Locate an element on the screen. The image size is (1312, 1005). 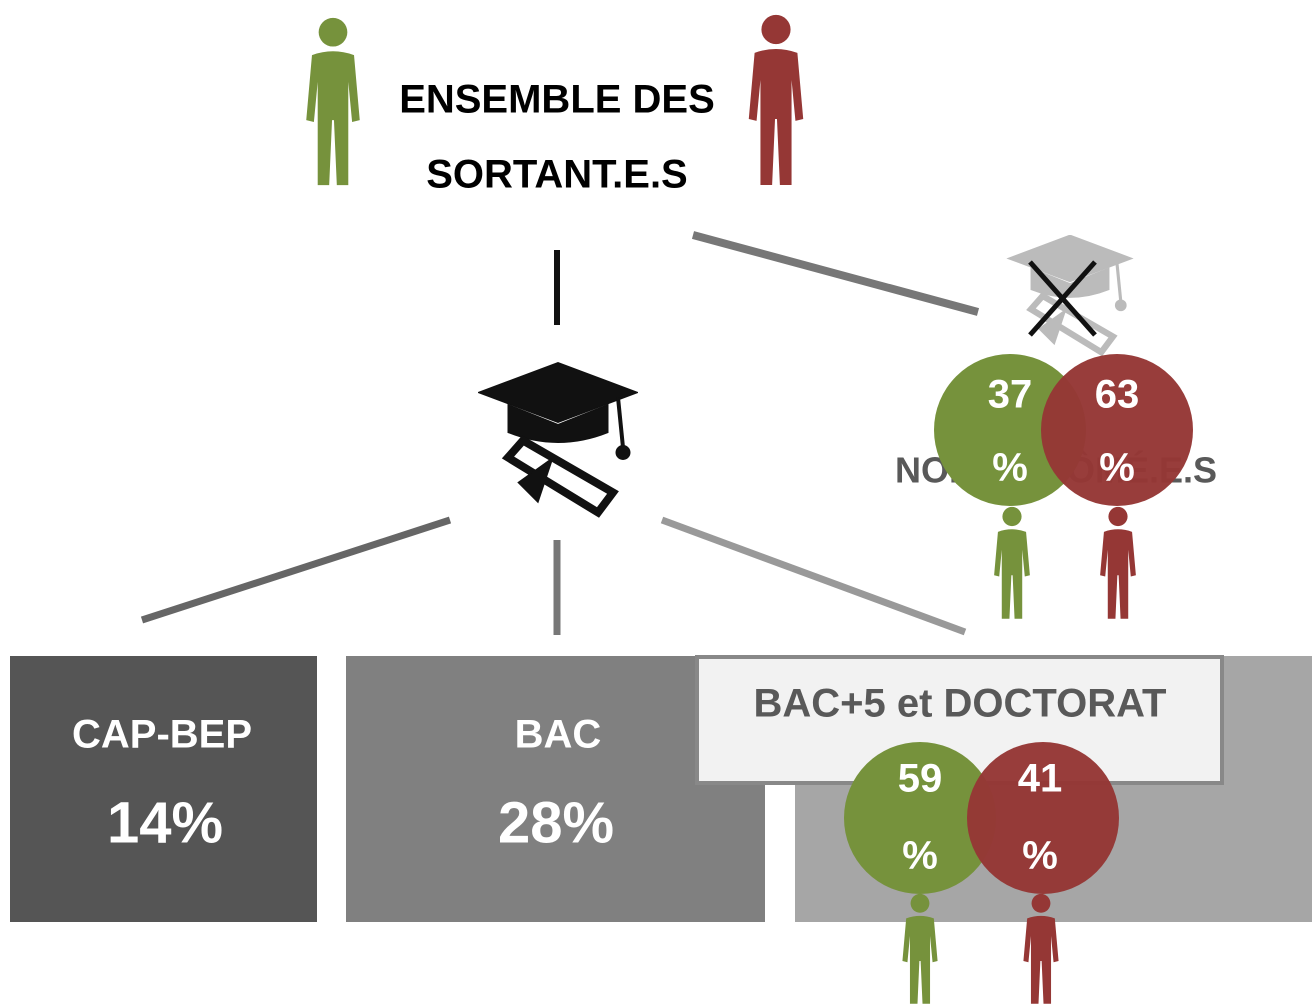
title: ENSEMBLE DES is located at coordinates (557, 100).